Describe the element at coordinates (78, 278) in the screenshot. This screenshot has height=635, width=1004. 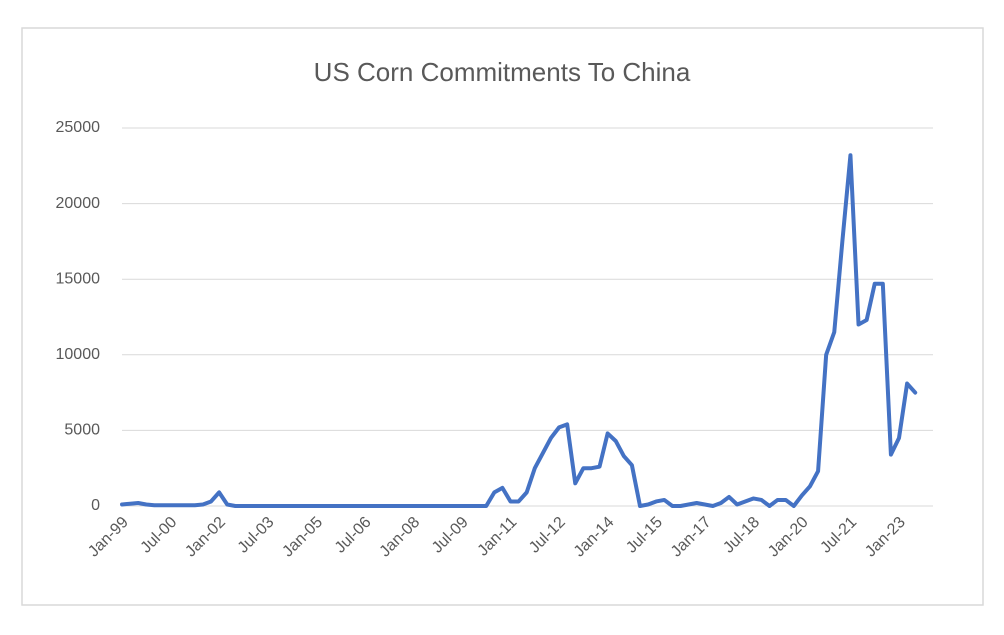
I see `y-tick-label: 15000` at that location.